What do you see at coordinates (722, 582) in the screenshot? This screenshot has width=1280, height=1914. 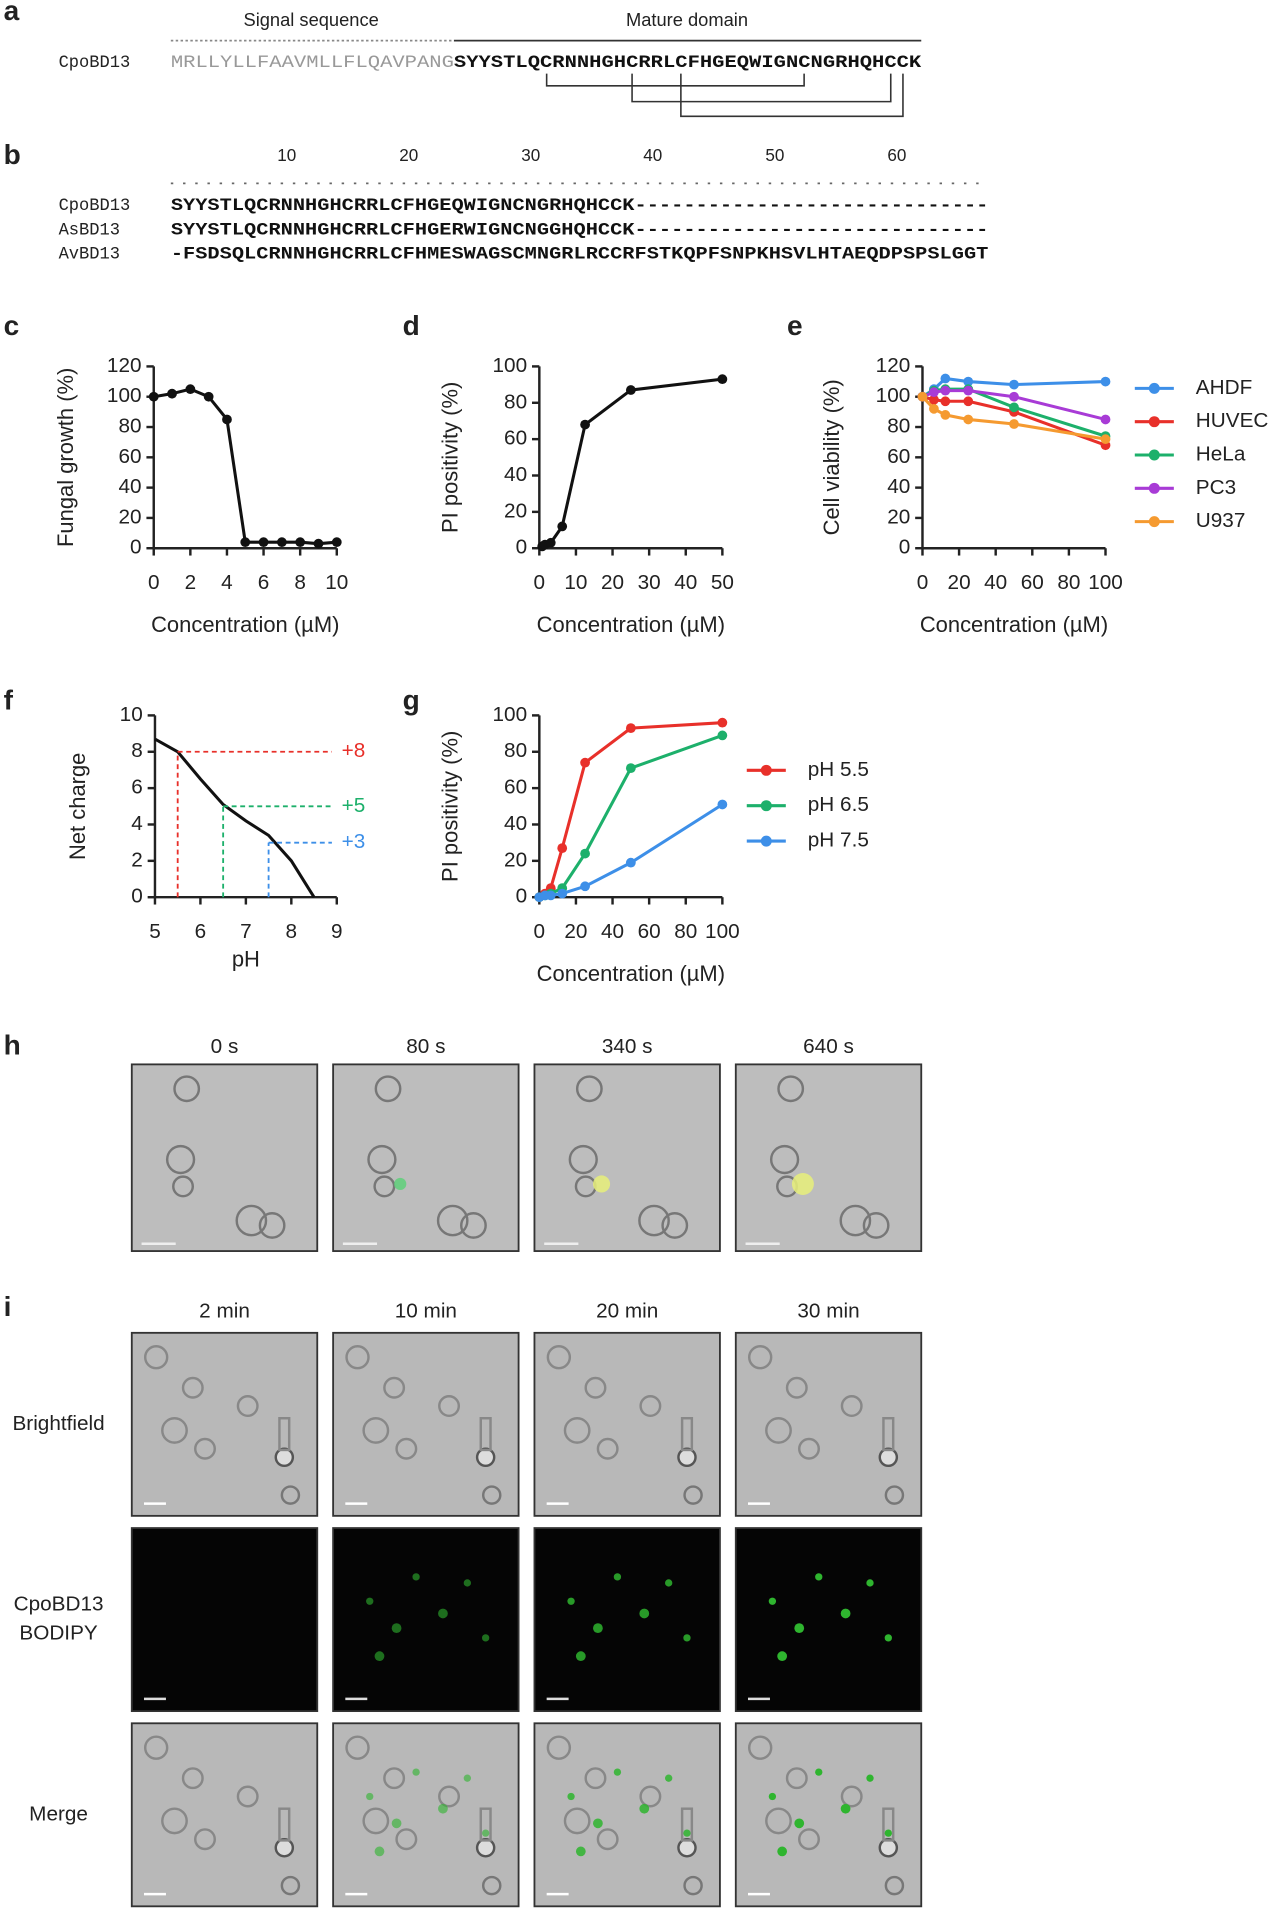 I see `x-tick-label: 50` at bounding box center [722, 582].